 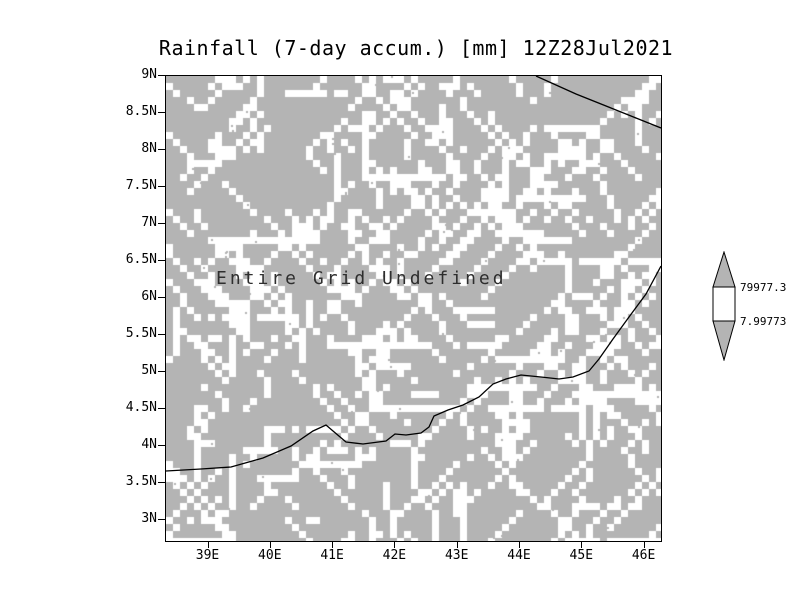 I want to click on x-tick-label: 46E, so click(x=643, y=555).